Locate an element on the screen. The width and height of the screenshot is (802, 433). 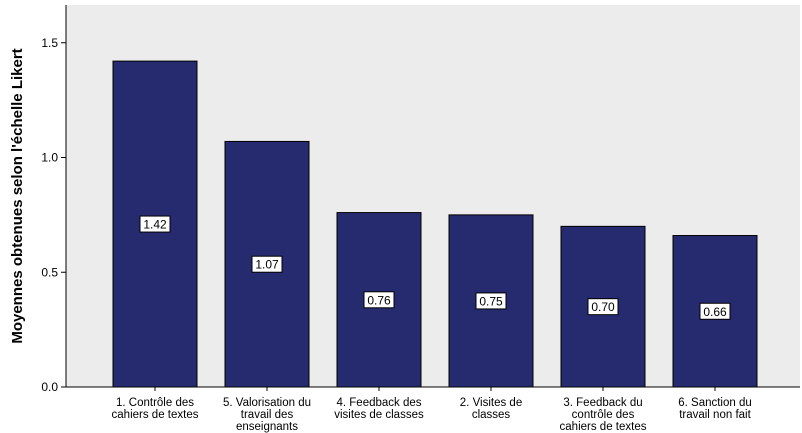
y-tick-labels: 0.0 0.5 1.0 1.5 is located at coordinates (53, 215).